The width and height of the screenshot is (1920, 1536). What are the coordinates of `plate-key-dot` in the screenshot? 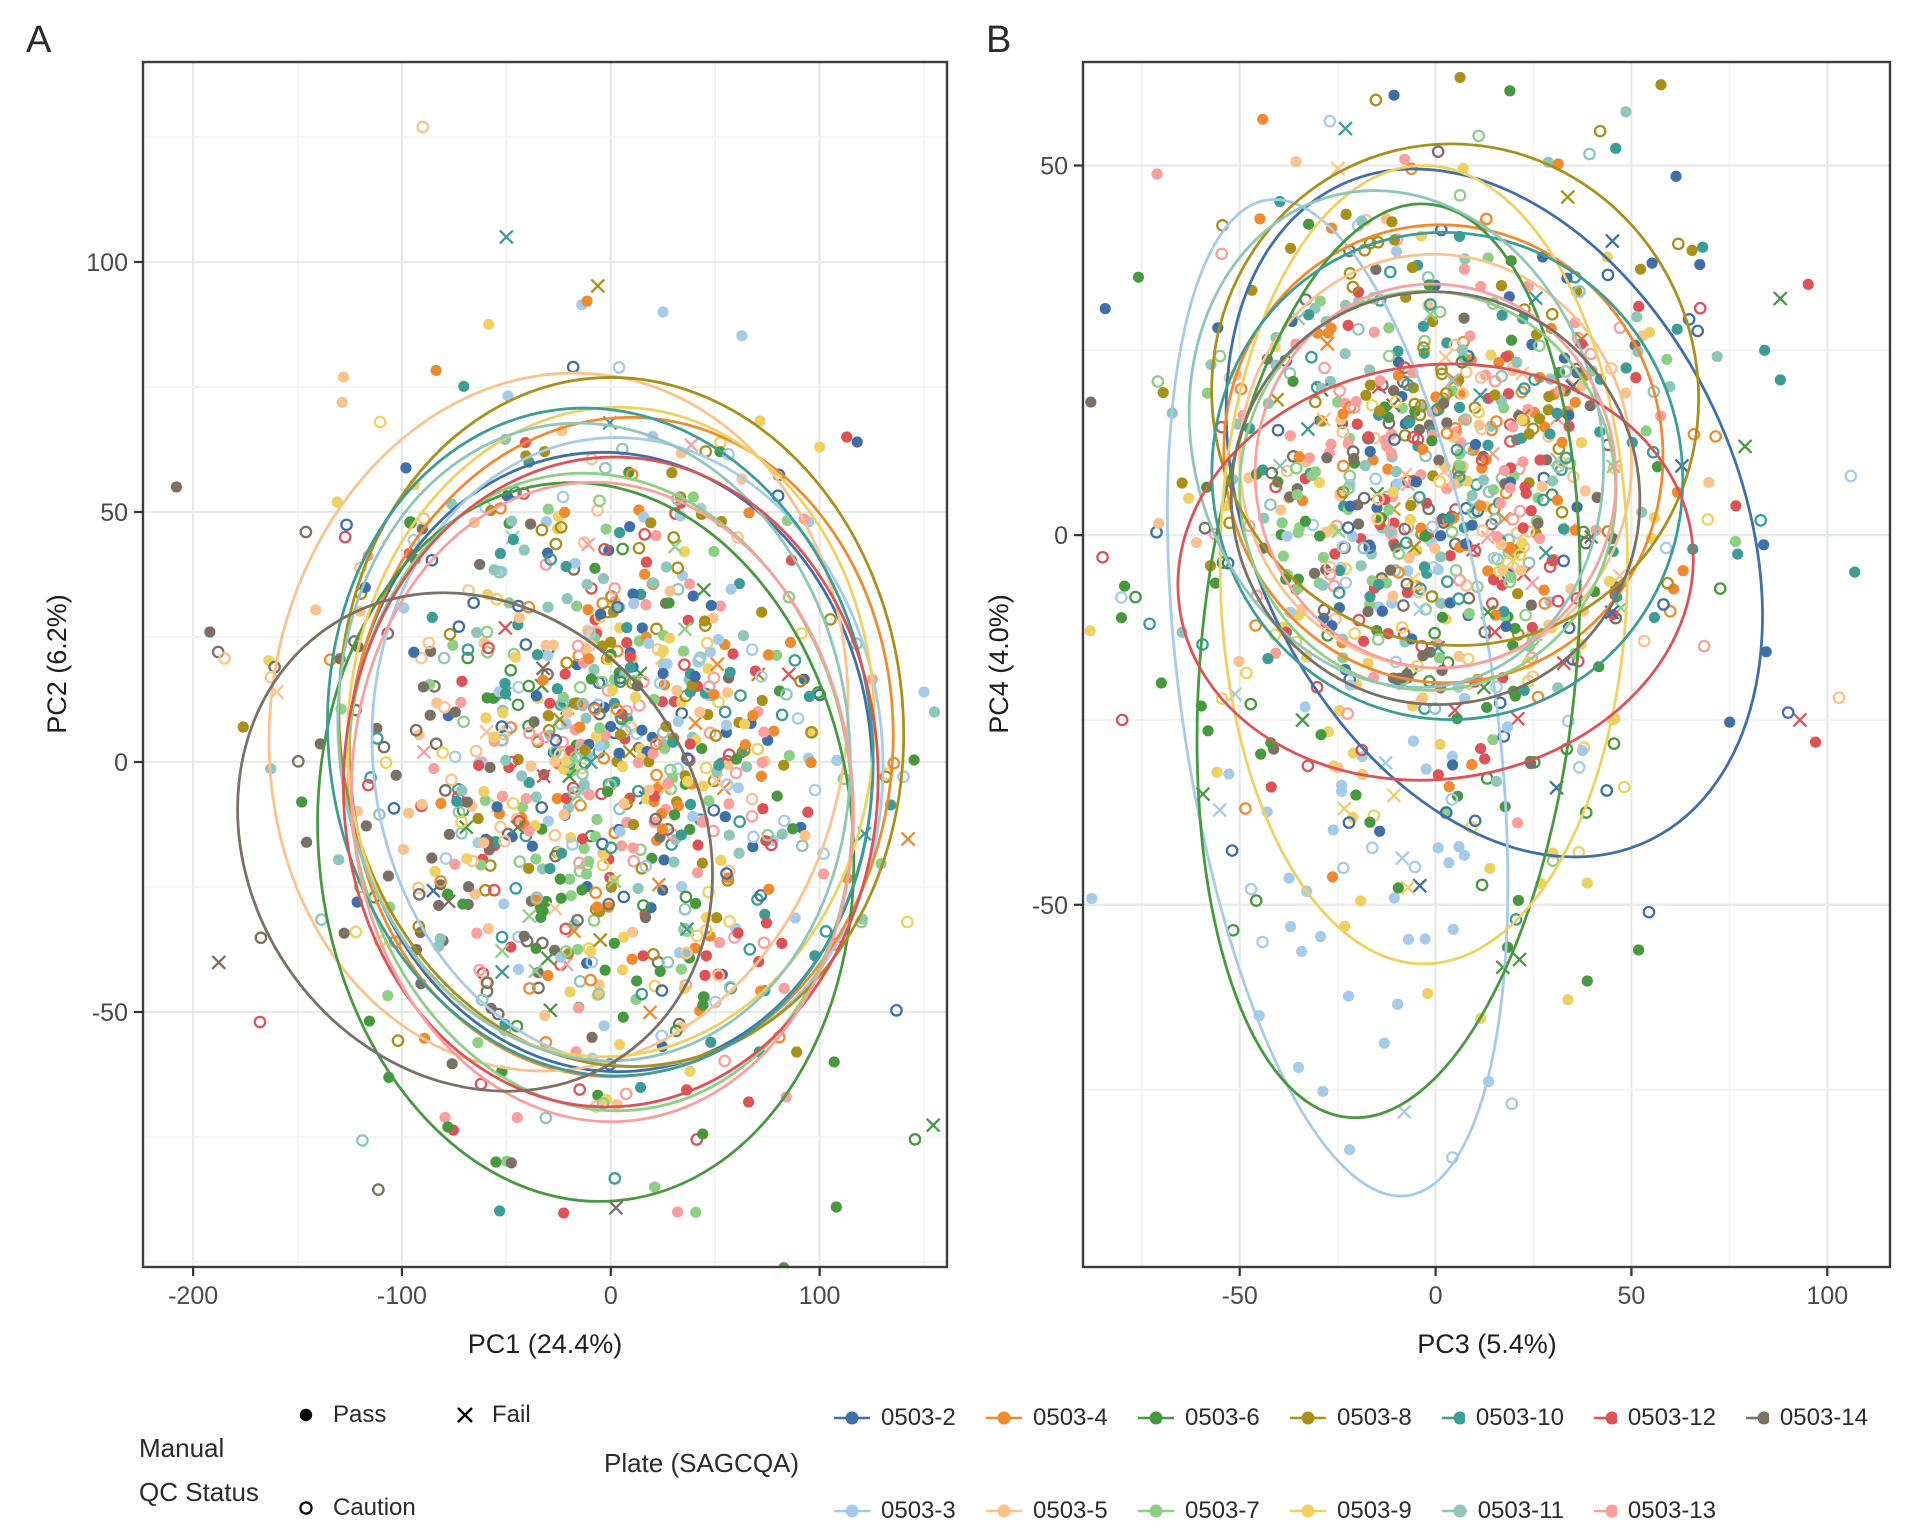 It's located at (1763, 1418).